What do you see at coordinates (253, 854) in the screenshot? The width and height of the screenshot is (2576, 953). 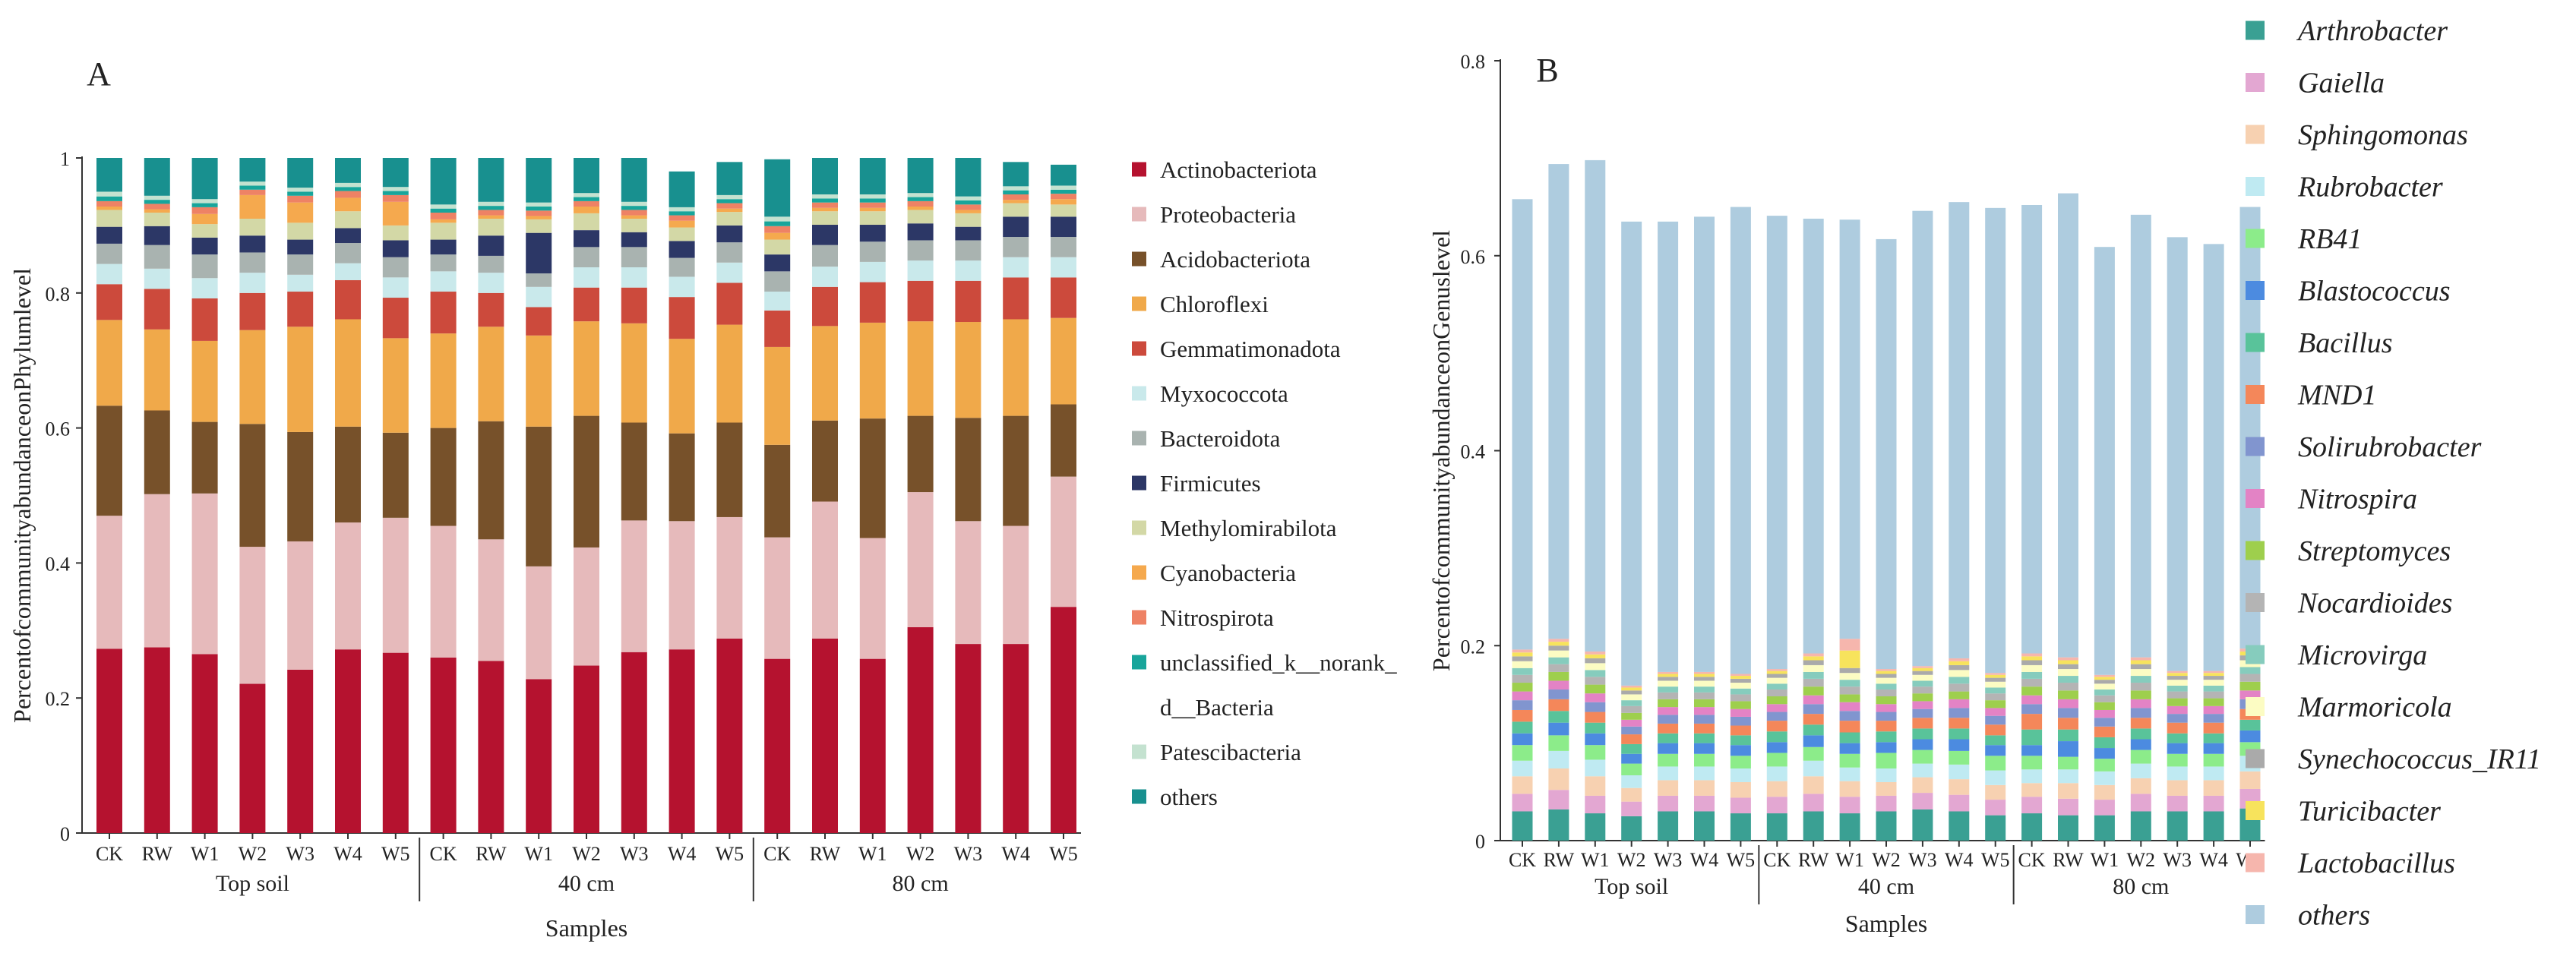 I see `x-tick-label: W2` at bounding box center [253, 854].